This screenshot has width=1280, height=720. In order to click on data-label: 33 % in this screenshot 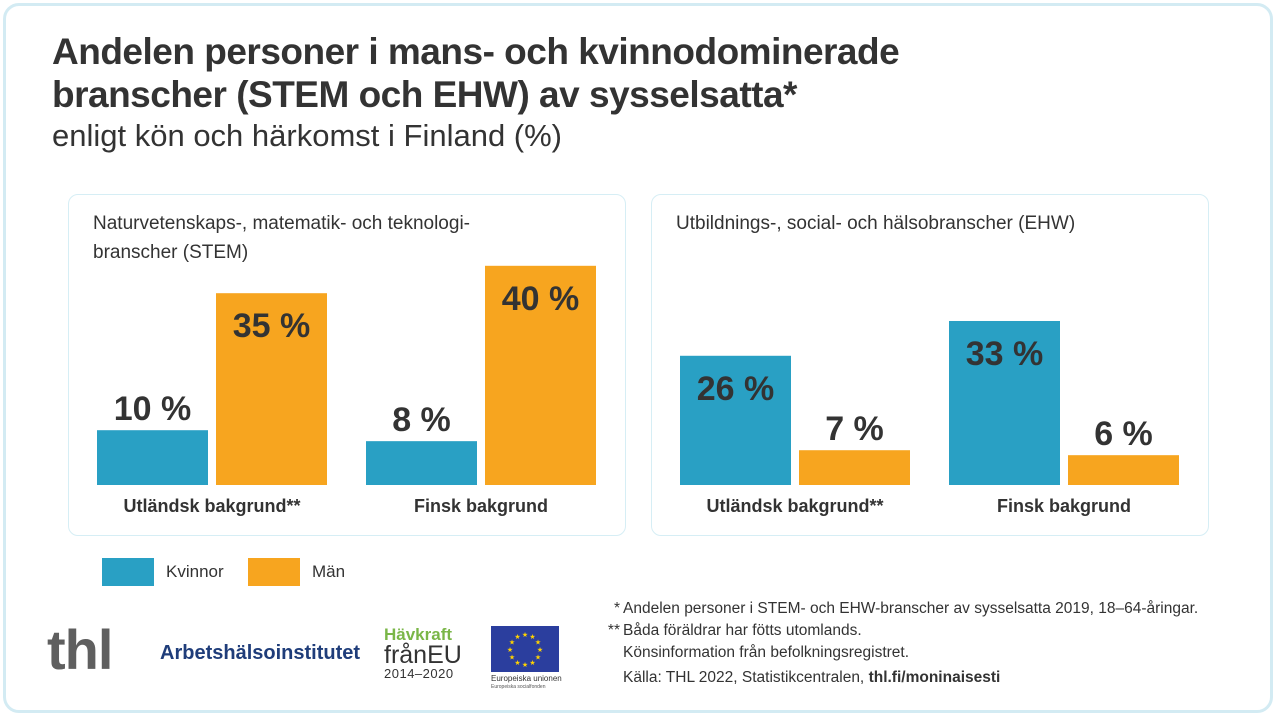, I will do `click(1005, 354)`.